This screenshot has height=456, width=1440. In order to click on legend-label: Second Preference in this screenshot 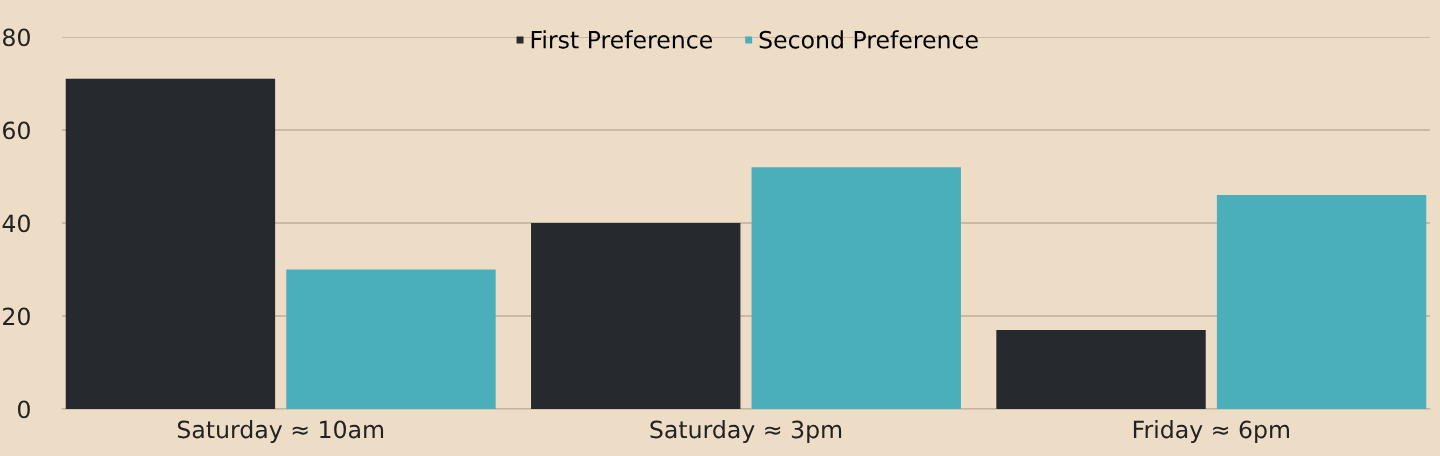, I will do `click(868, 39)`.